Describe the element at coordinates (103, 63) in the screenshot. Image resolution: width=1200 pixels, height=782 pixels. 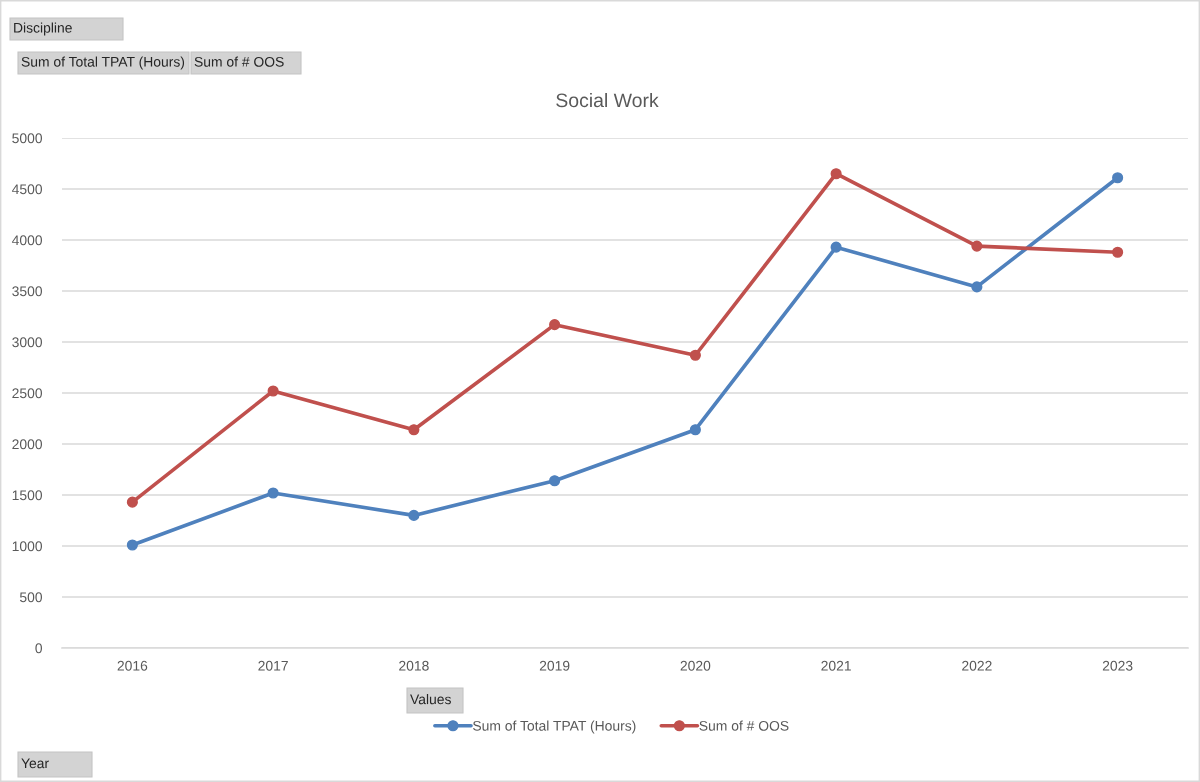
I see `text: Sum of Total TPAT (Hours)` at that location.